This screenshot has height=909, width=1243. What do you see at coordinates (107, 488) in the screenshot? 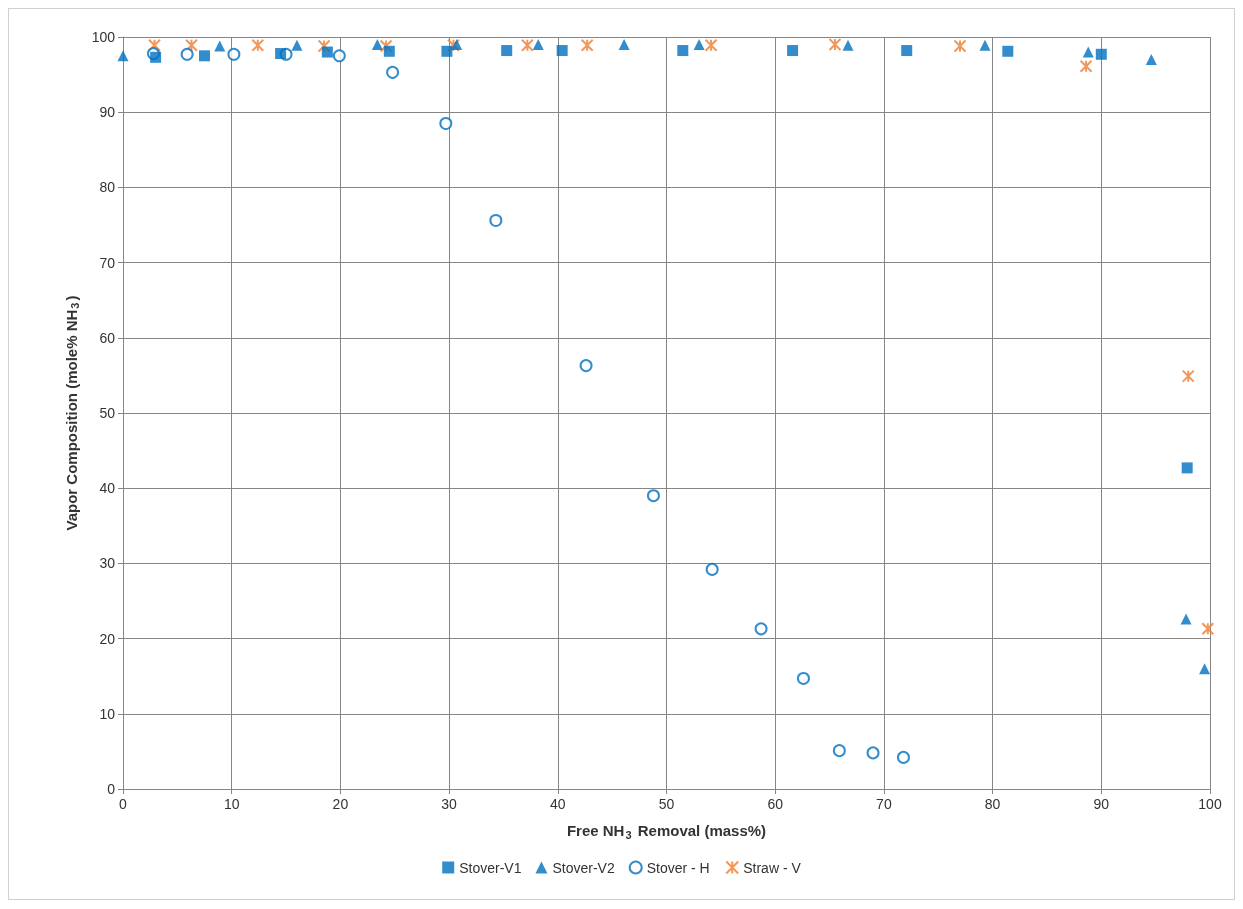
I see `y-tick-label: 40` at bounding box center [107, 488].